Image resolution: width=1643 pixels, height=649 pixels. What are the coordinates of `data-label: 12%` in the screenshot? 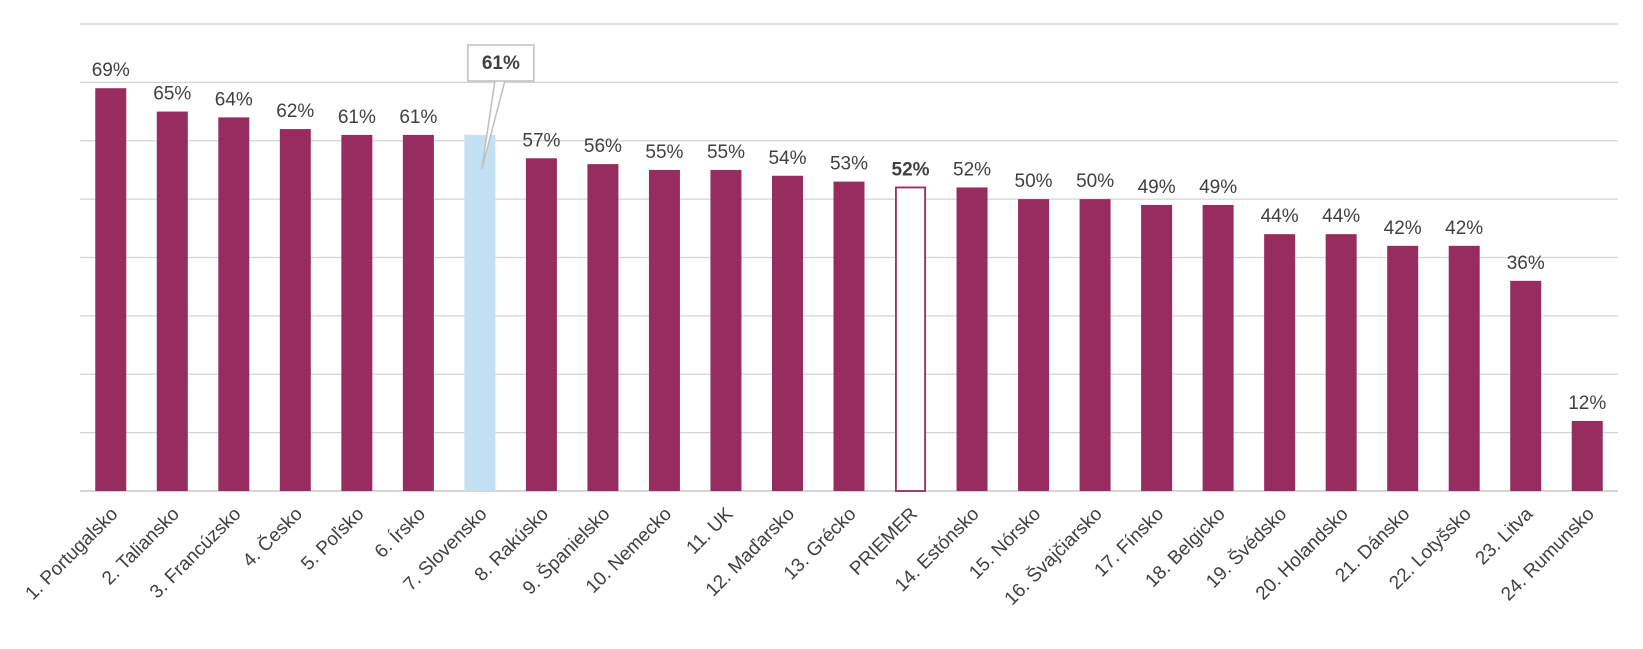 It's located at (1587, 403).